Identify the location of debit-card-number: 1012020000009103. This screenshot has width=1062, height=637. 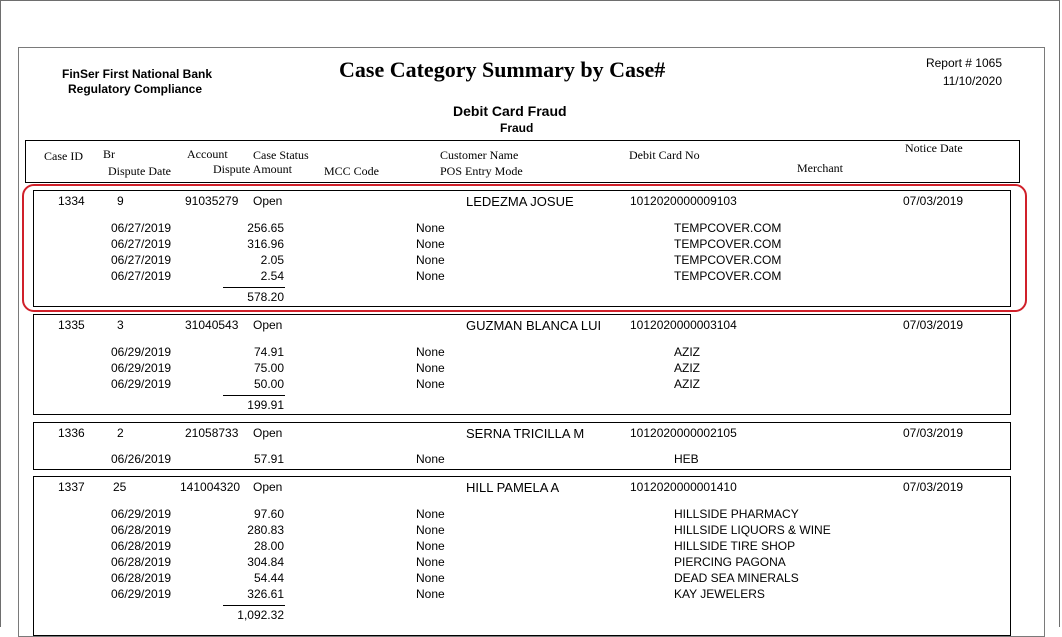
(683, 201).